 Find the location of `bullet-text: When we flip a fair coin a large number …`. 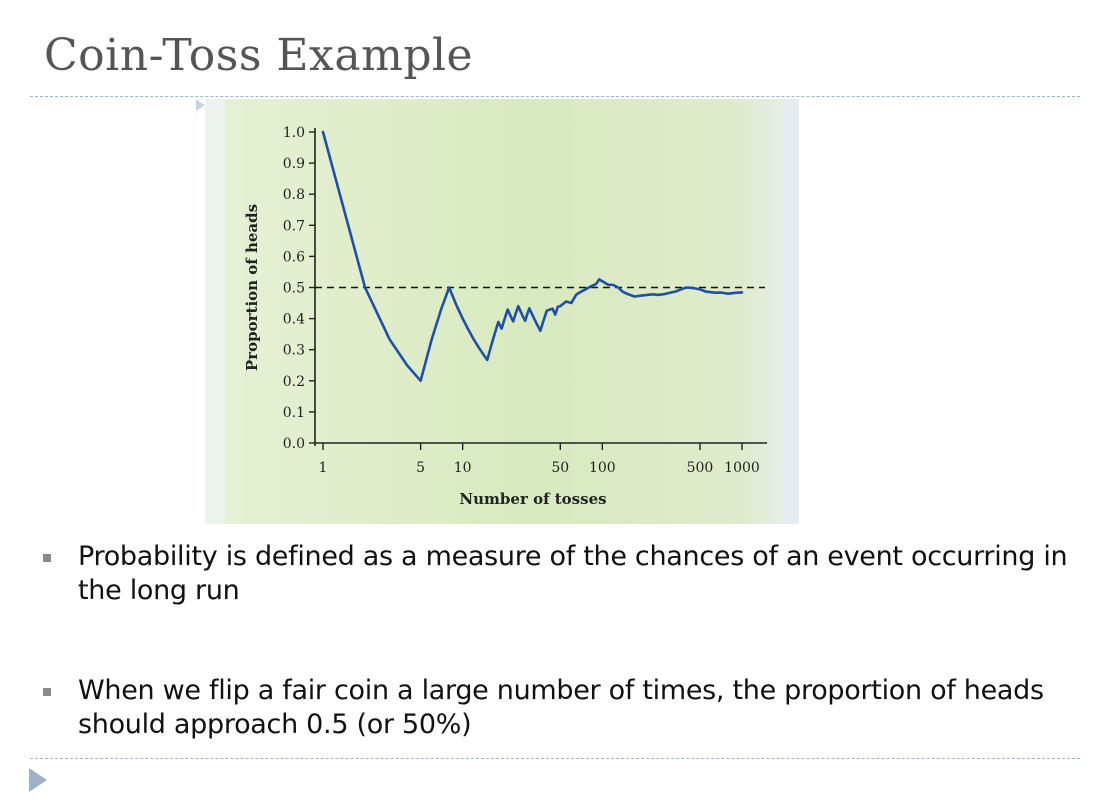

bullet-text: When we flip a fair coin a large number … is located at coordinates (561, 707).